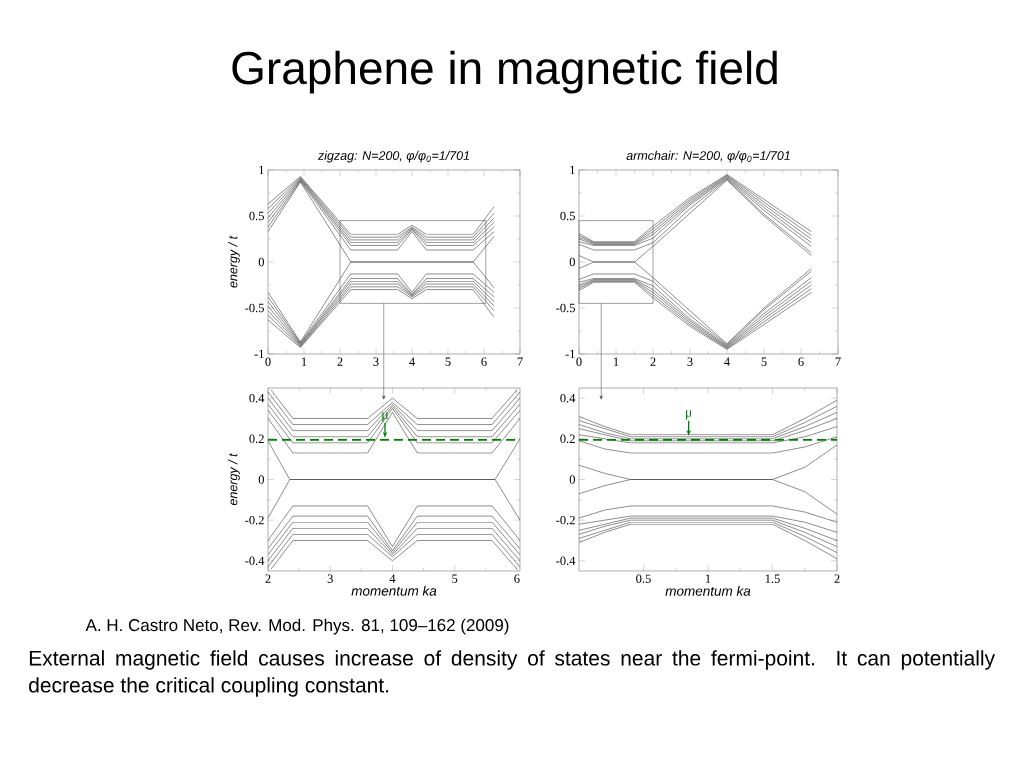  What do you see at coordinates (772, 578) in the screenshot?
I see `x-tick-label: 1.5` at bounding box center [772, 578].